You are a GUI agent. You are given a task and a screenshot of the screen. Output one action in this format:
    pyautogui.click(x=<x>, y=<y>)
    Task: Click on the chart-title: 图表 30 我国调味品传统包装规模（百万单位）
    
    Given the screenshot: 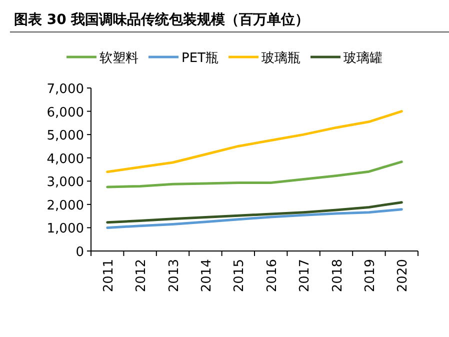 What is the action you would take?
    pyautogui.click(x=162, y=19)
    